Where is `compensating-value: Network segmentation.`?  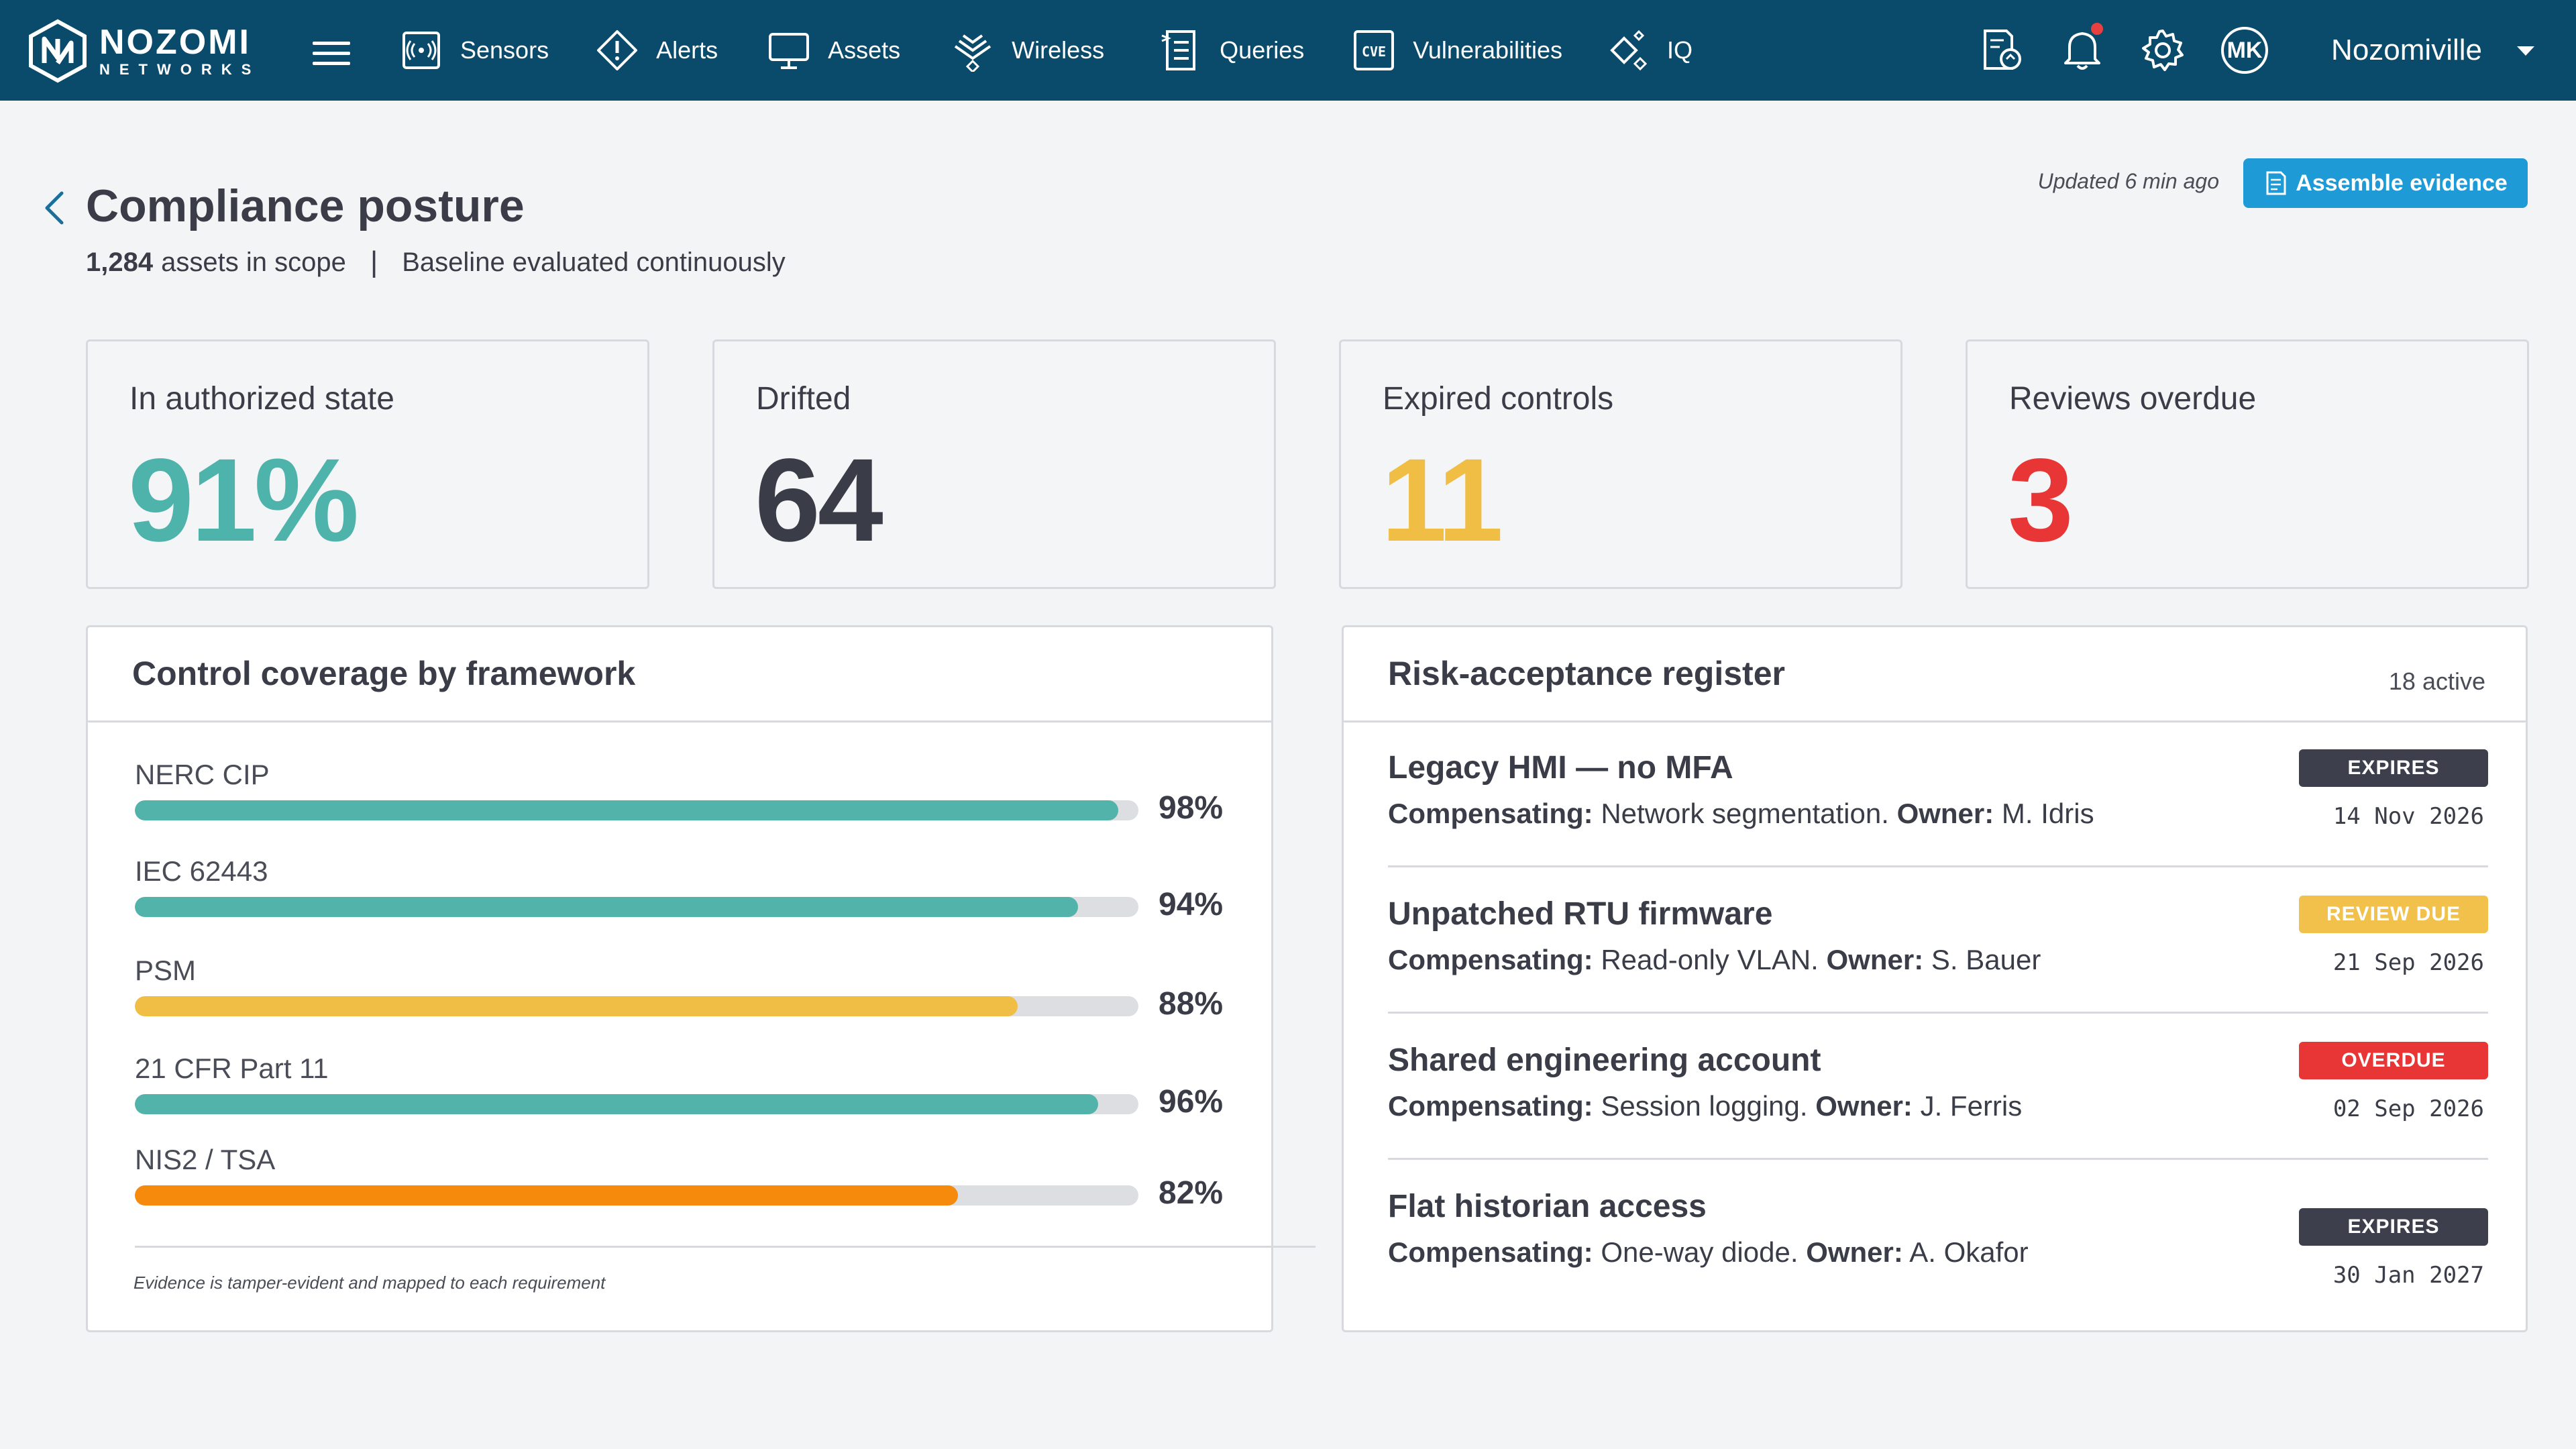
compensating-value: Network segmentation. is located at coordinates (1745, 813).